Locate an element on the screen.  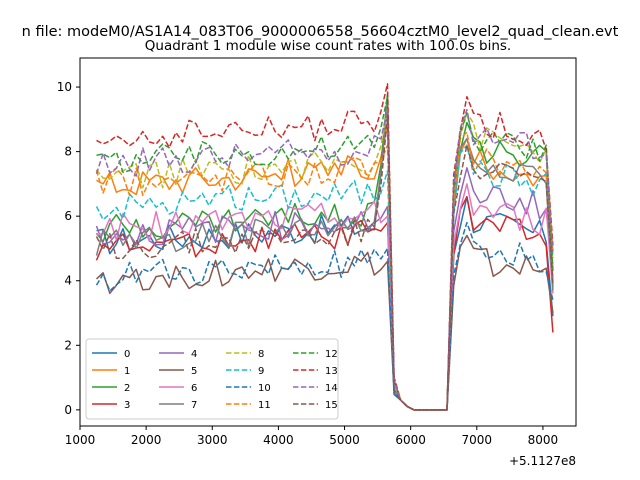
legend-box is located at coordinates (212, 379).